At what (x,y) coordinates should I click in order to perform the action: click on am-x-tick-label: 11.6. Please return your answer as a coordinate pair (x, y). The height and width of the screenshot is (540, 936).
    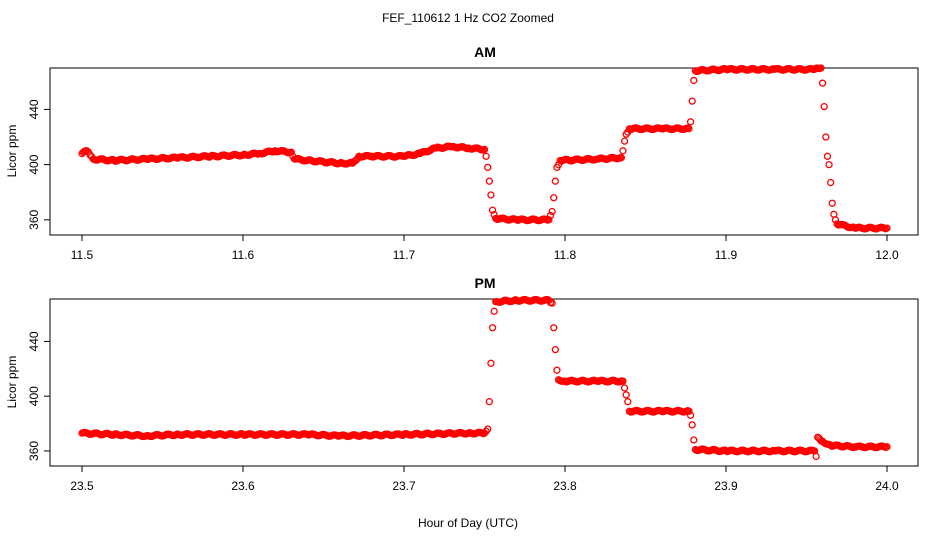
    Looking at the image, I should click on (243, 255).